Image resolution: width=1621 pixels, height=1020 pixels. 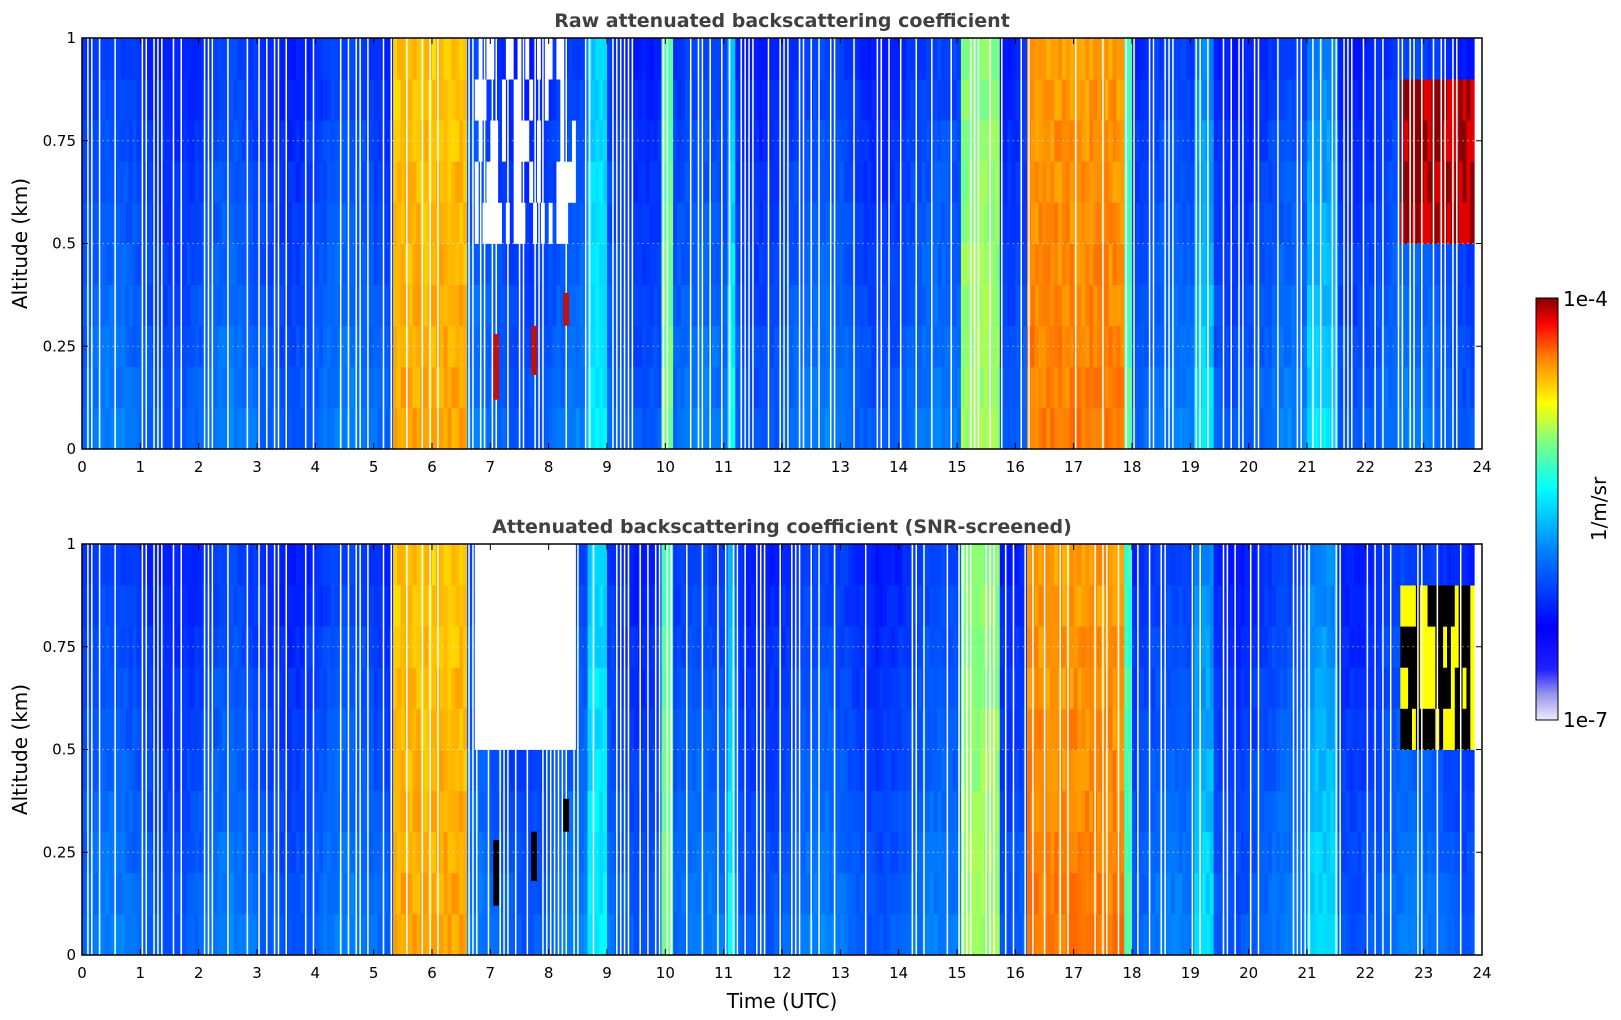 What do you see at coordinates (840, 467) in the screenshot?
I see `x-tick-label: 13` at bounding box center [840, 467].